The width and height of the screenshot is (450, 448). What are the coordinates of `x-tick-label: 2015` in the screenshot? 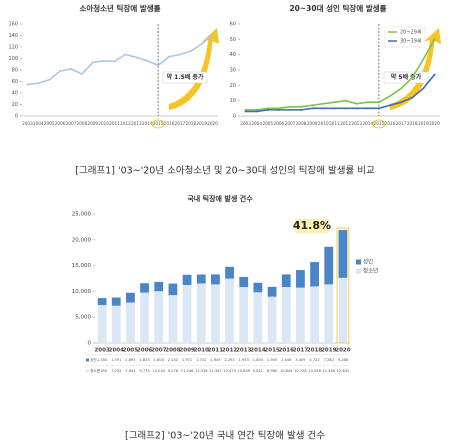 It's located at (271, 351).